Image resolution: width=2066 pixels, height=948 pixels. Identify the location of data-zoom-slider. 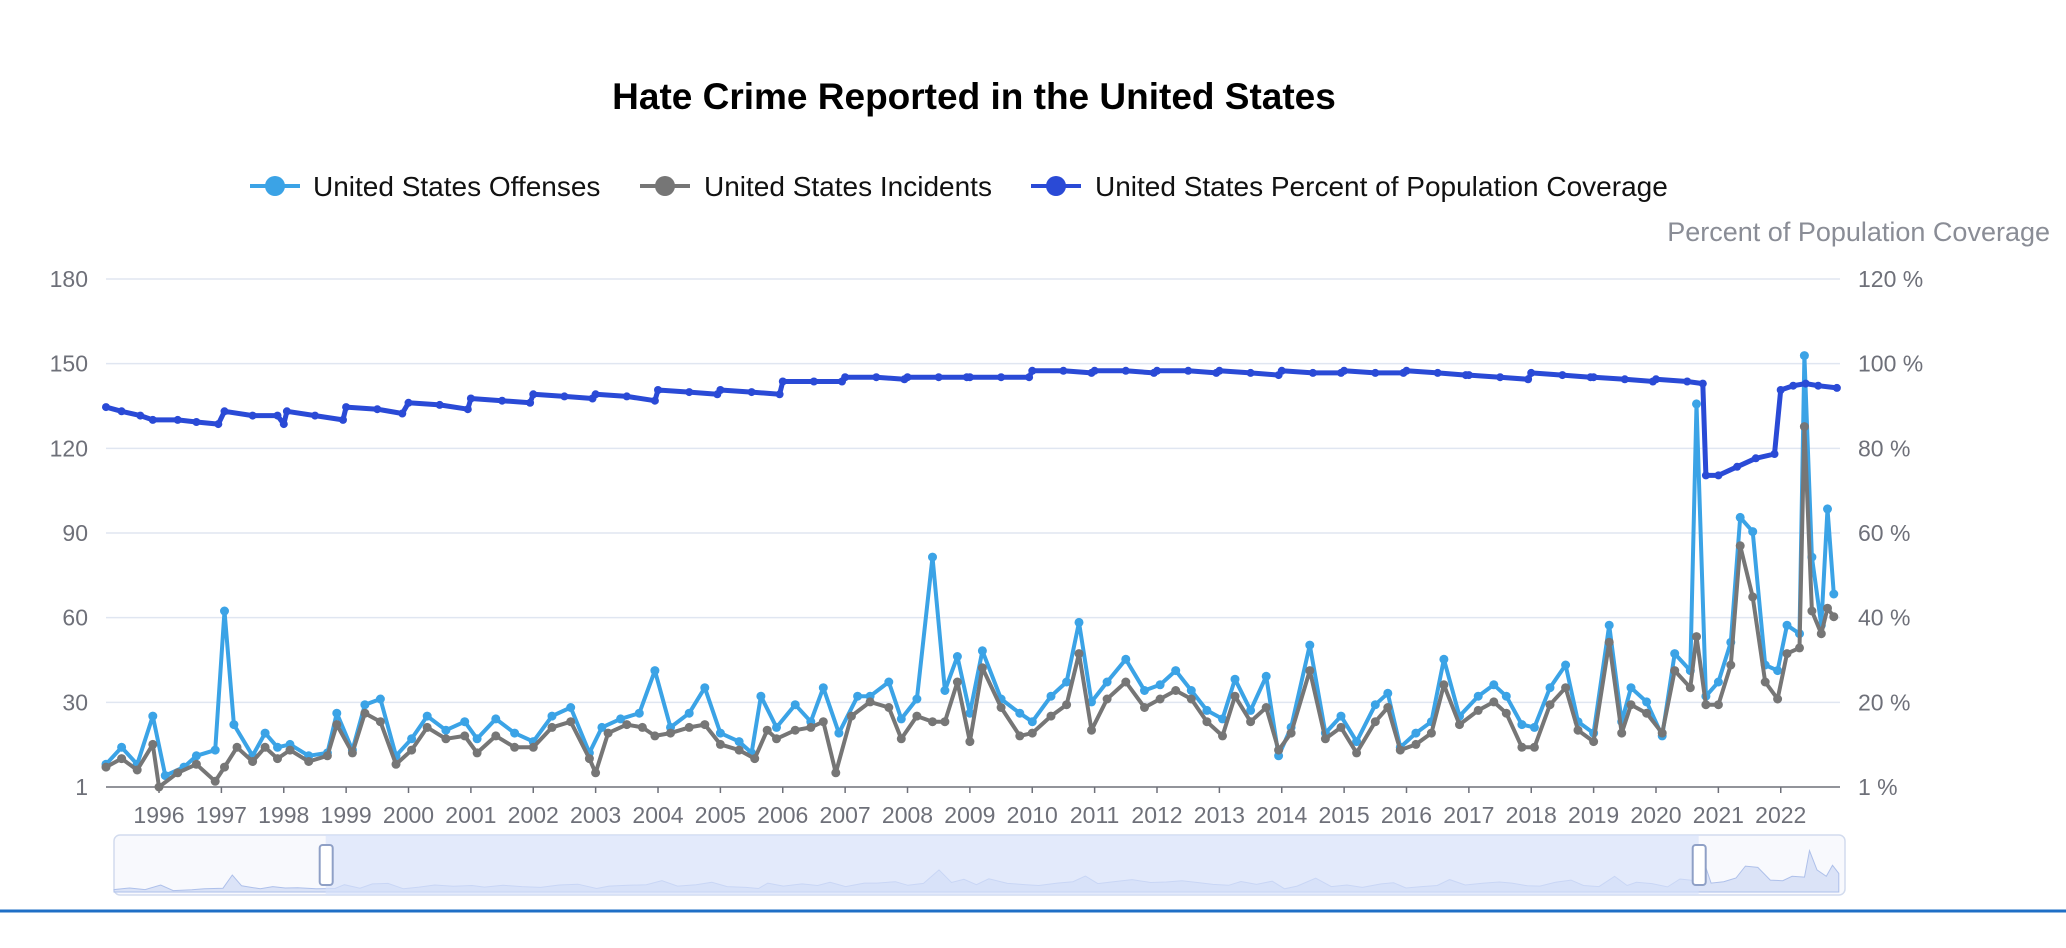
(979, 865).